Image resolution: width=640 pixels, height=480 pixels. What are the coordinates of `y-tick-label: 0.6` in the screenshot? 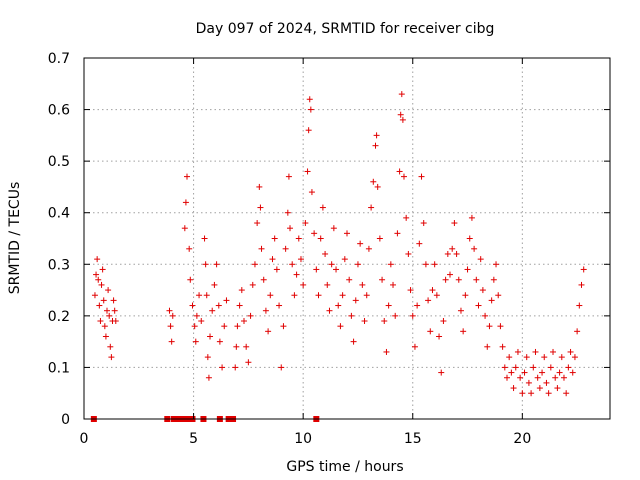 It's located at (59, 111).